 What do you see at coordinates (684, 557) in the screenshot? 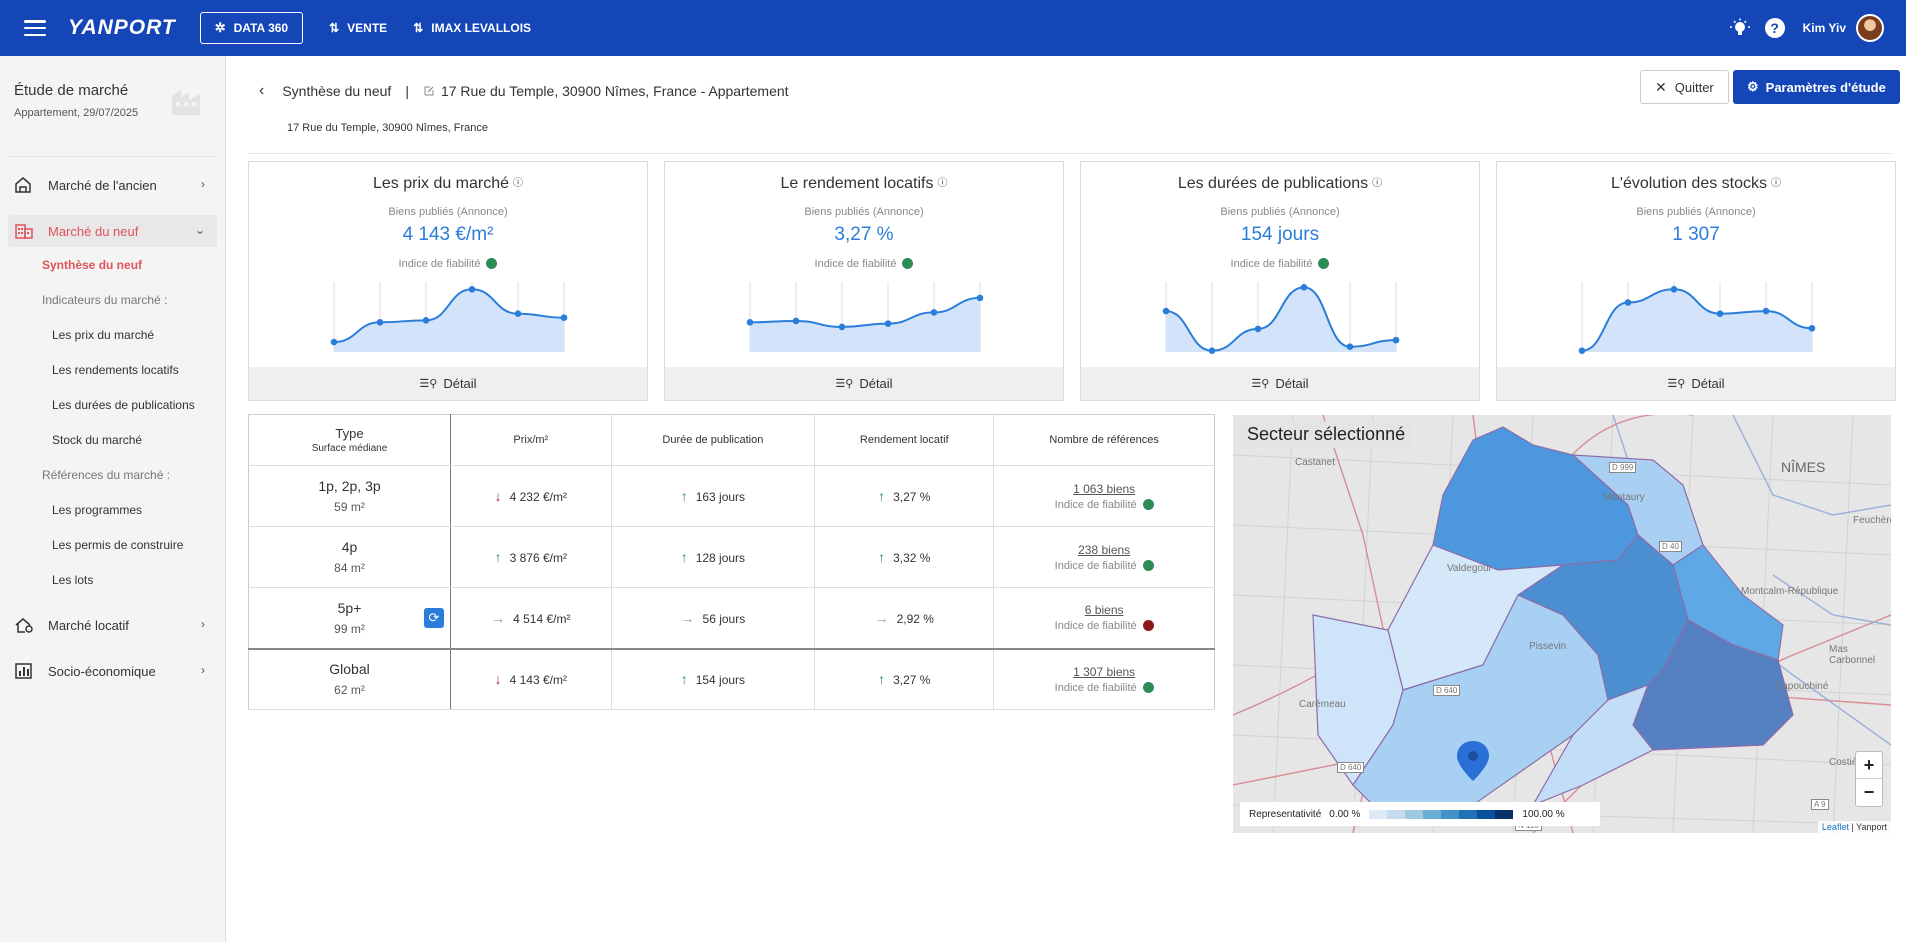
I see `arrow-up-icon: ↑` at bounding box center [684, 557].